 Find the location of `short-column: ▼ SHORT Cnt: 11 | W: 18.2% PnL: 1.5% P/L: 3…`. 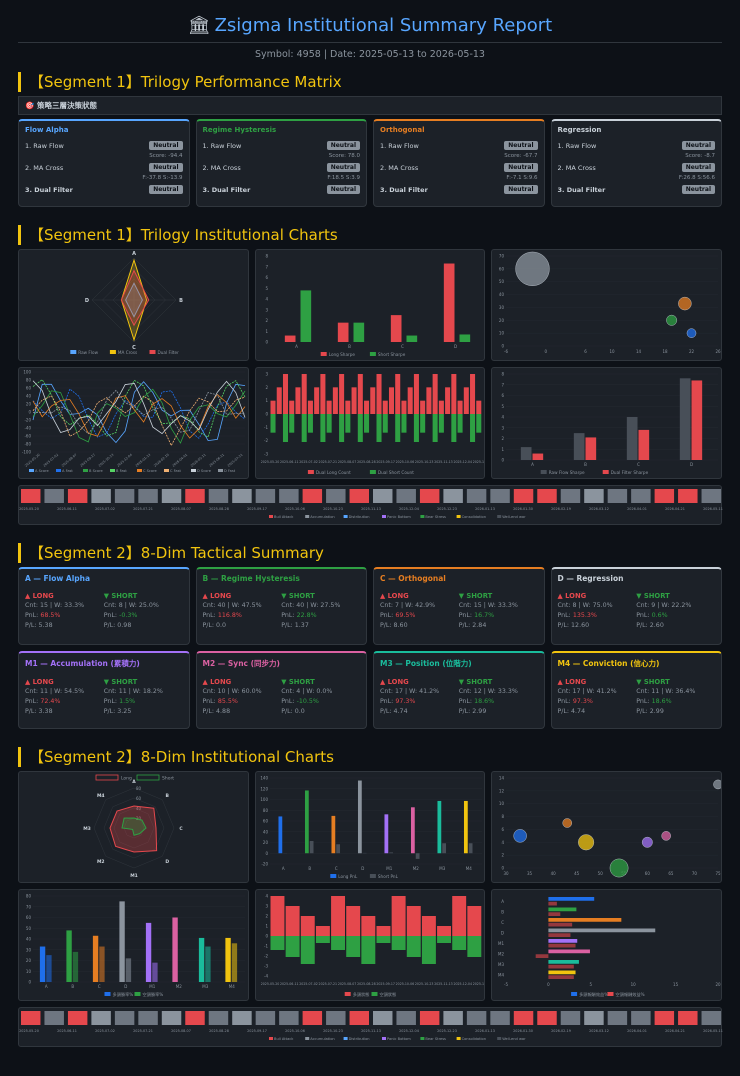

short-column: ▼ SHORT Cnt: 11 | W: 18.2% PnL: 1.5% P/L: 3… is located at coordinates (143, 697).